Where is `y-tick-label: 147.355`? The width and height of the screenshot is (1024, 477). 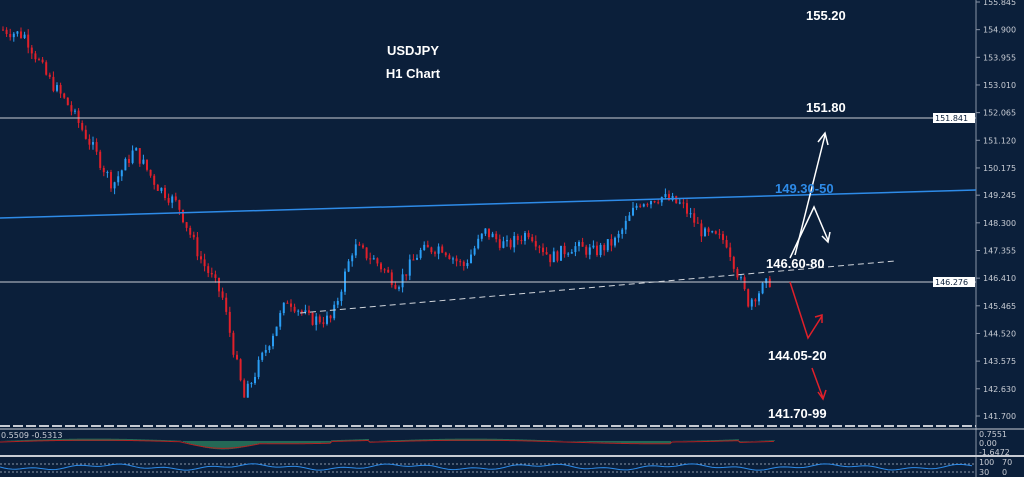
y-tick-label: 147.355 is located at coordinates (999, 250).